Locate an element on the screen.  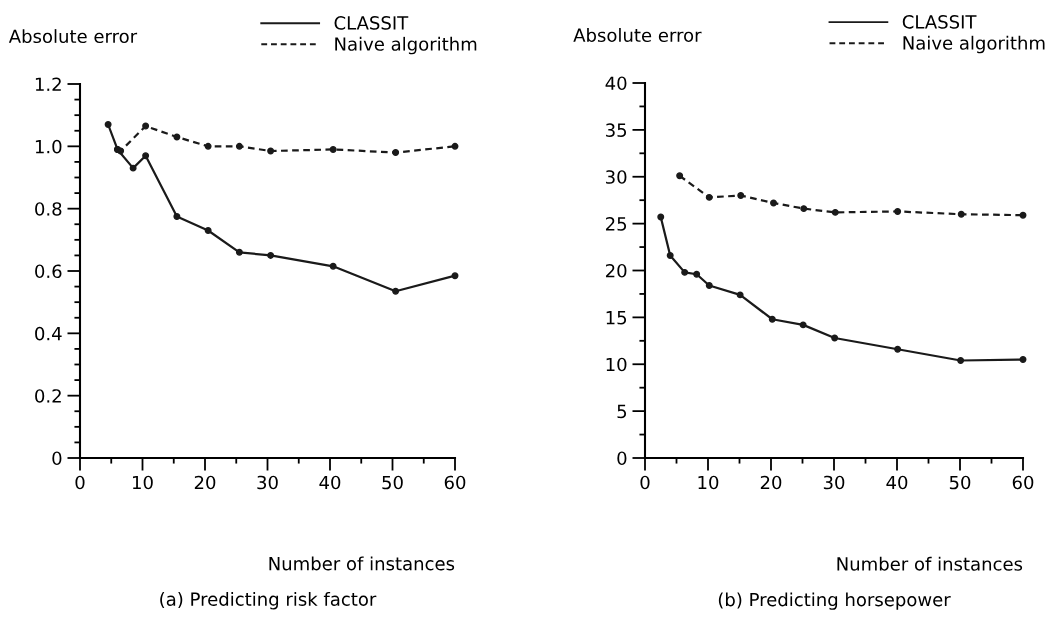
y-tick-label: 40 is located at coordinates (616, 83).